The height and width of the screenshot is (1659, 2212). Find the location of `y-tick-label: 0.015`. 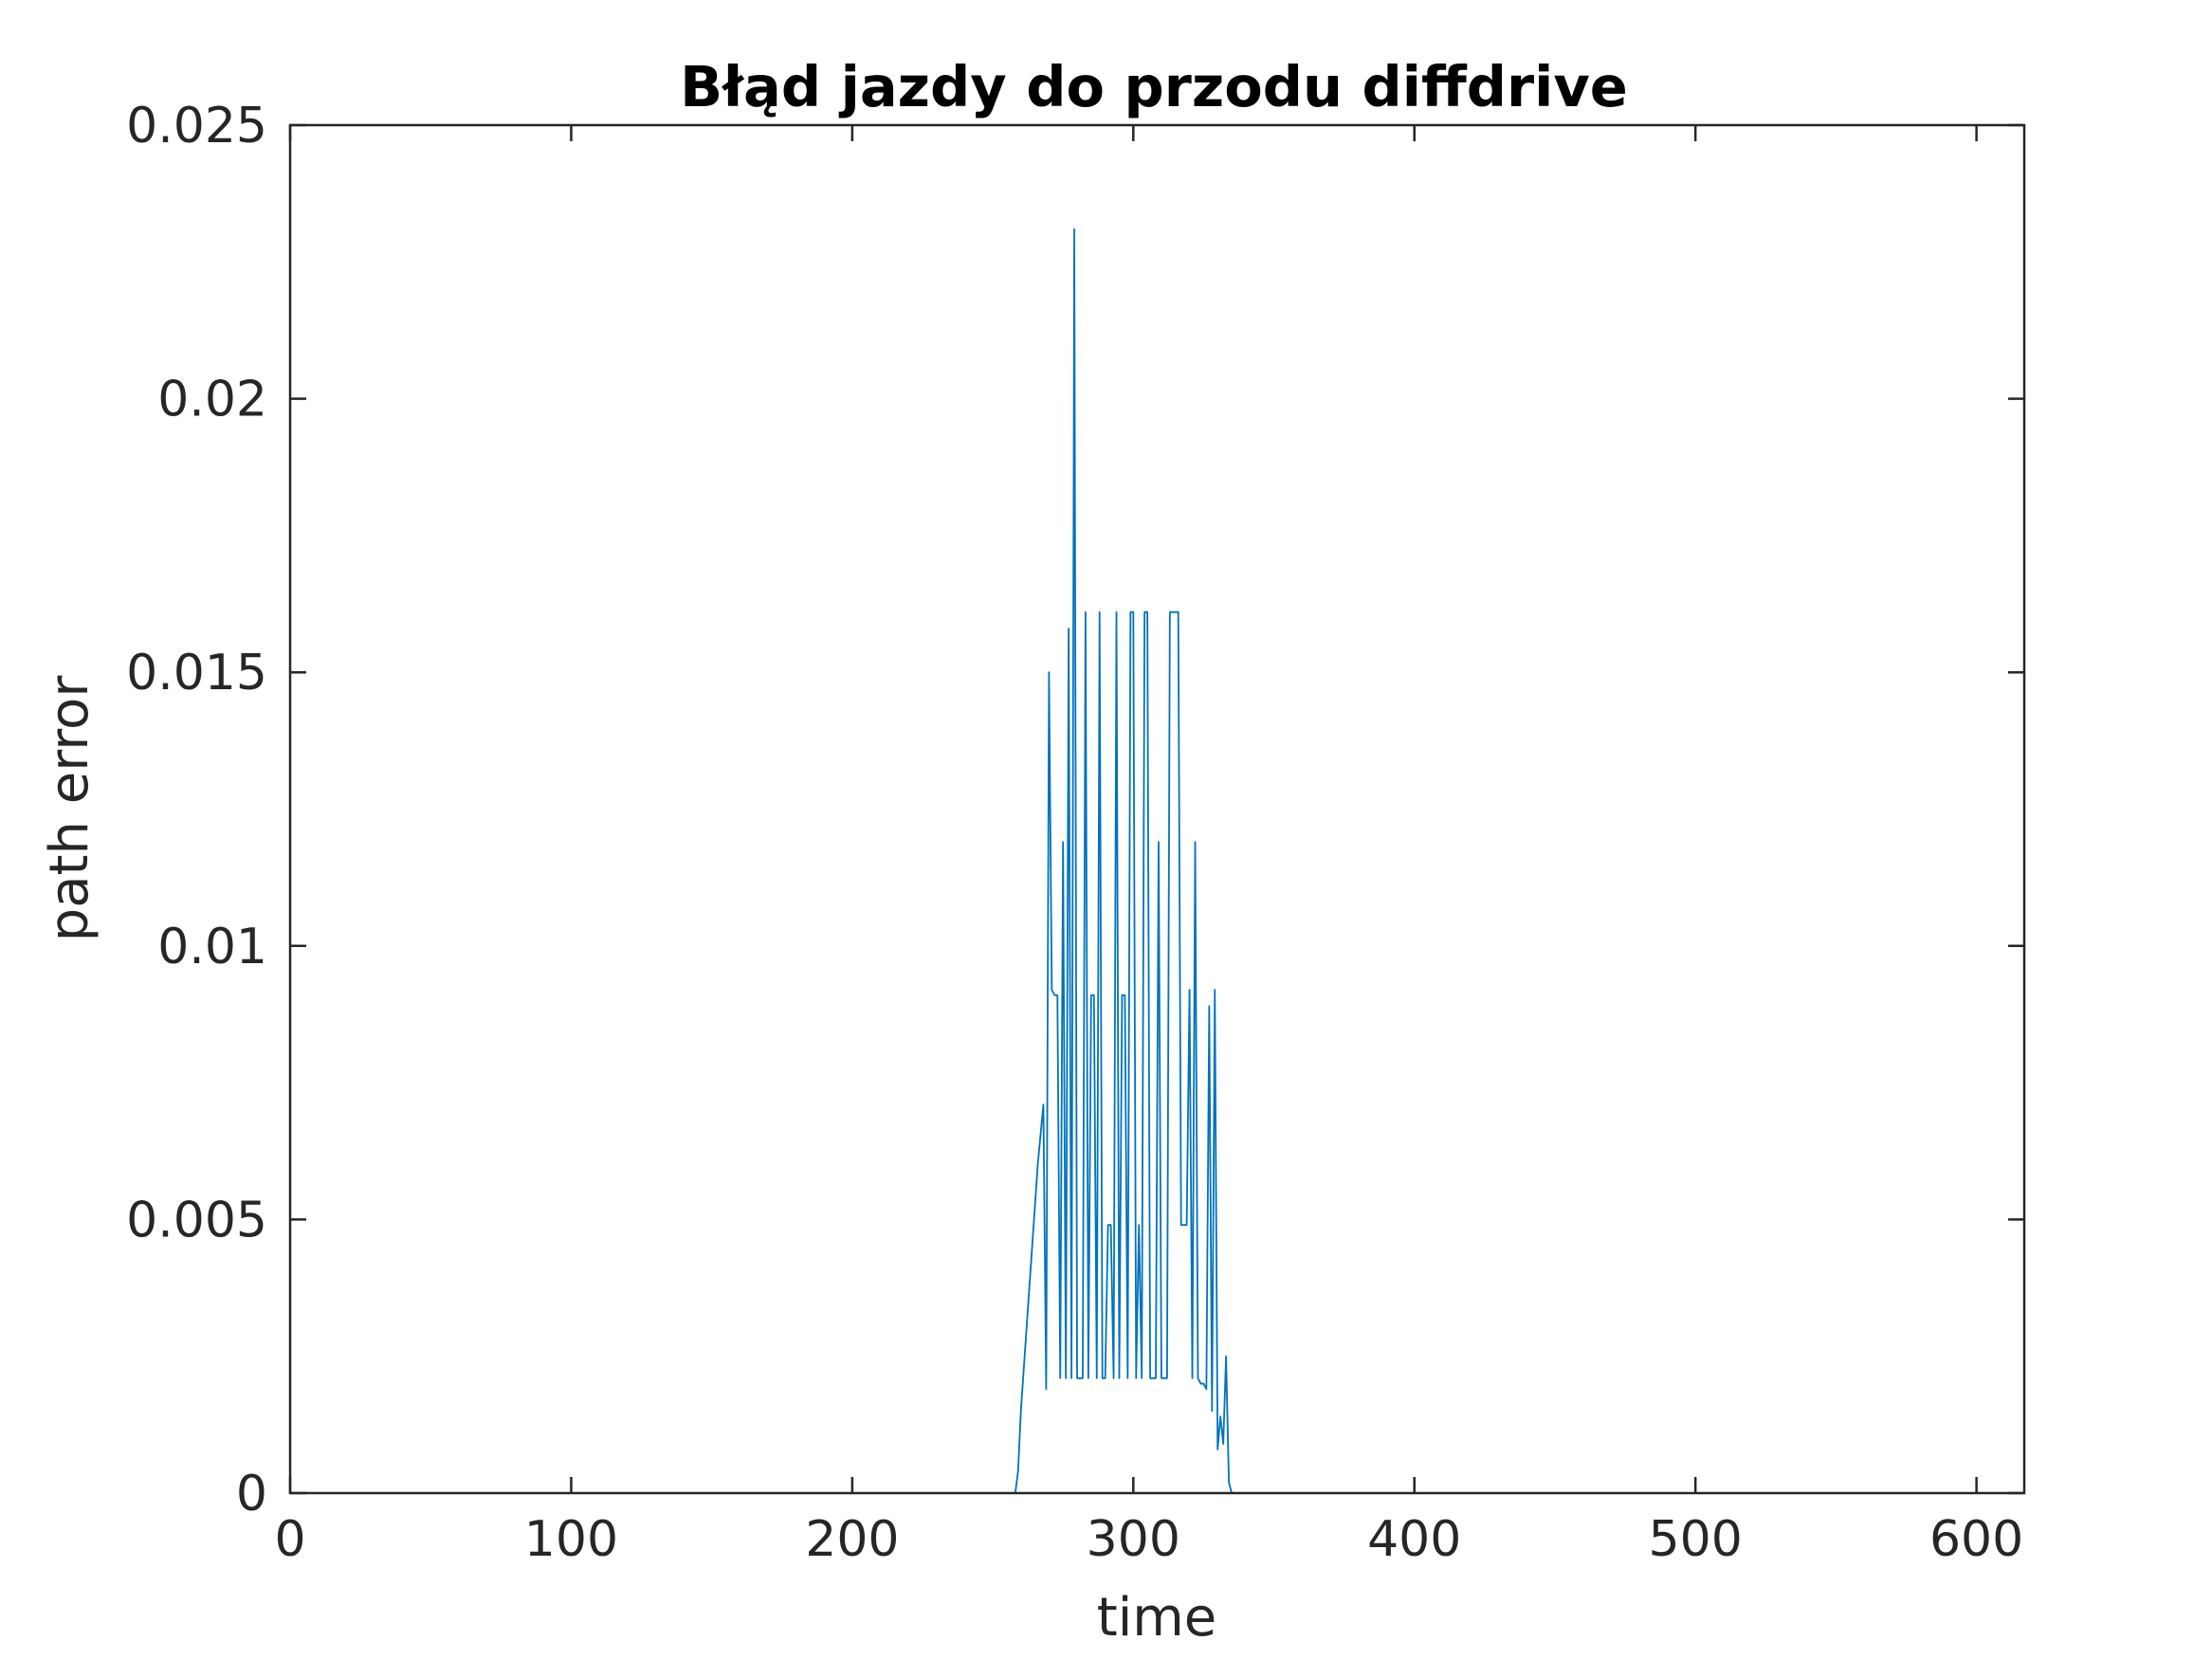

y-tick-label: 0.015 is located at coordinates (196, 673).